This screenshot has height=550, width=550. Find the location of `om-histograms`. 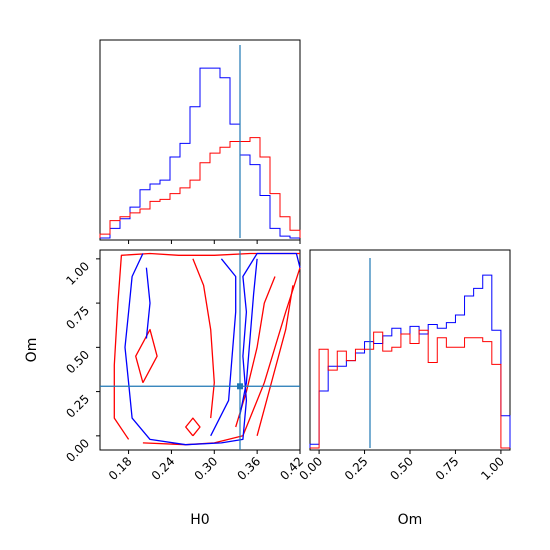

om-histograms is located at coordinates (410, 353).